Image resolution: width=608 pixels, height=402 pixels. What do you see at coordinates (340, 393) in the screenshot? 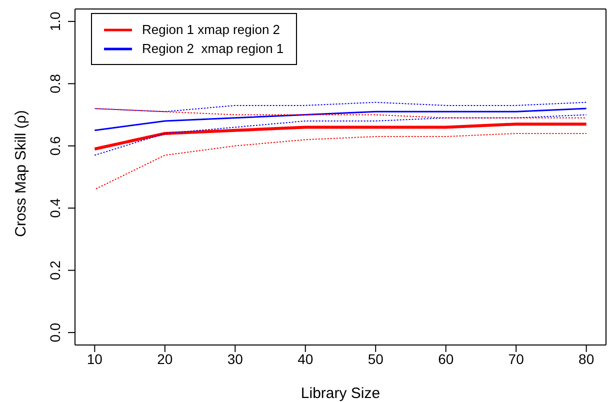
I see `x-axis-title: Library Size` at bounding box center [340, 393].